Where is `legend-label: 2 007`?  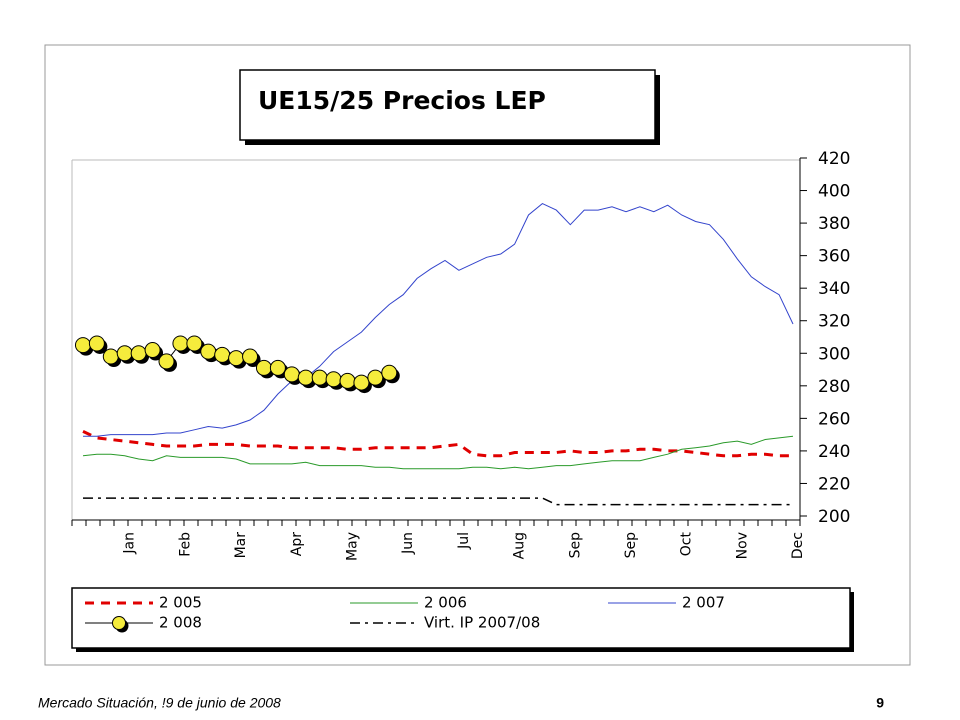 legend-label: 2 007 is located at coordinates (703, 603).